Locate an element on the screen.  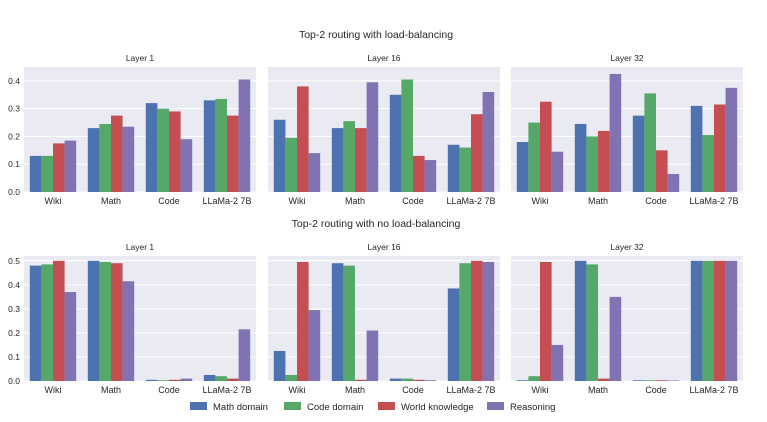
y-tick-label: 0.1 is located at coordinates (14, 164).